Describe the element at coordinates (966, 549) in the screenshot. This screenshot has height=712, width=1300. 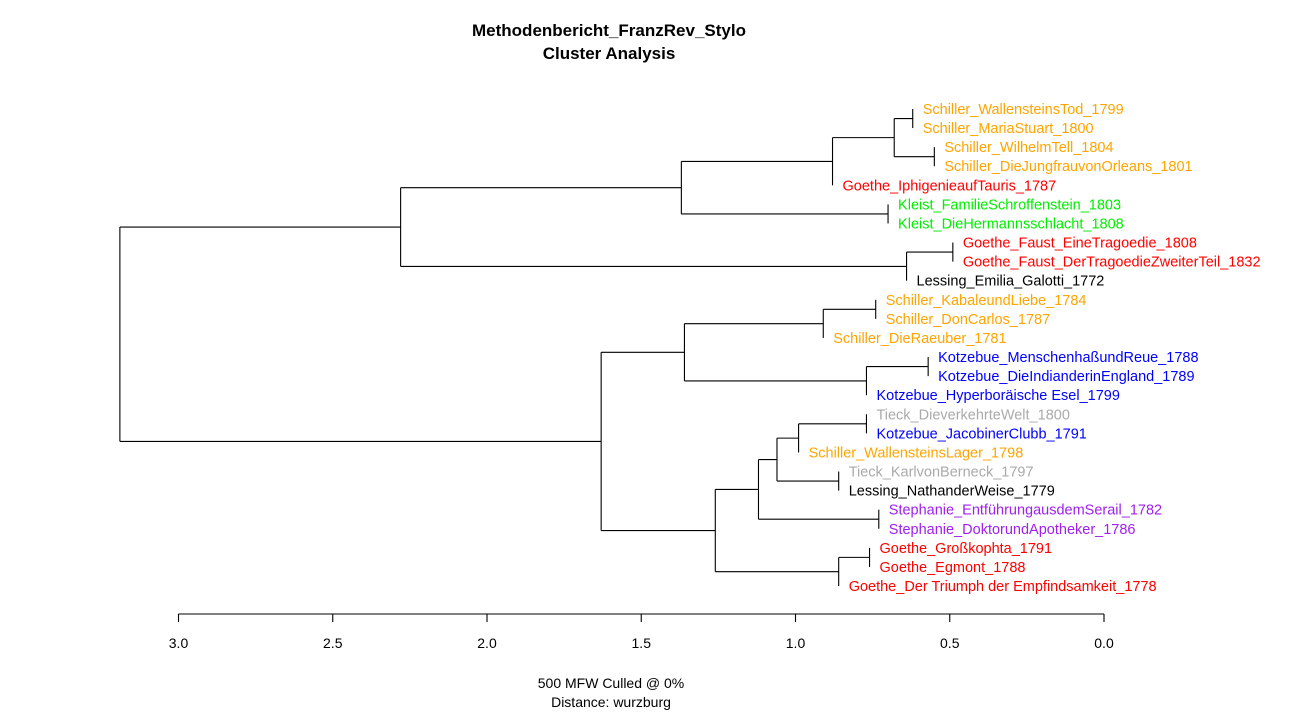
I see `leaf-label: Goethe_Großkophta_1791` at that location.